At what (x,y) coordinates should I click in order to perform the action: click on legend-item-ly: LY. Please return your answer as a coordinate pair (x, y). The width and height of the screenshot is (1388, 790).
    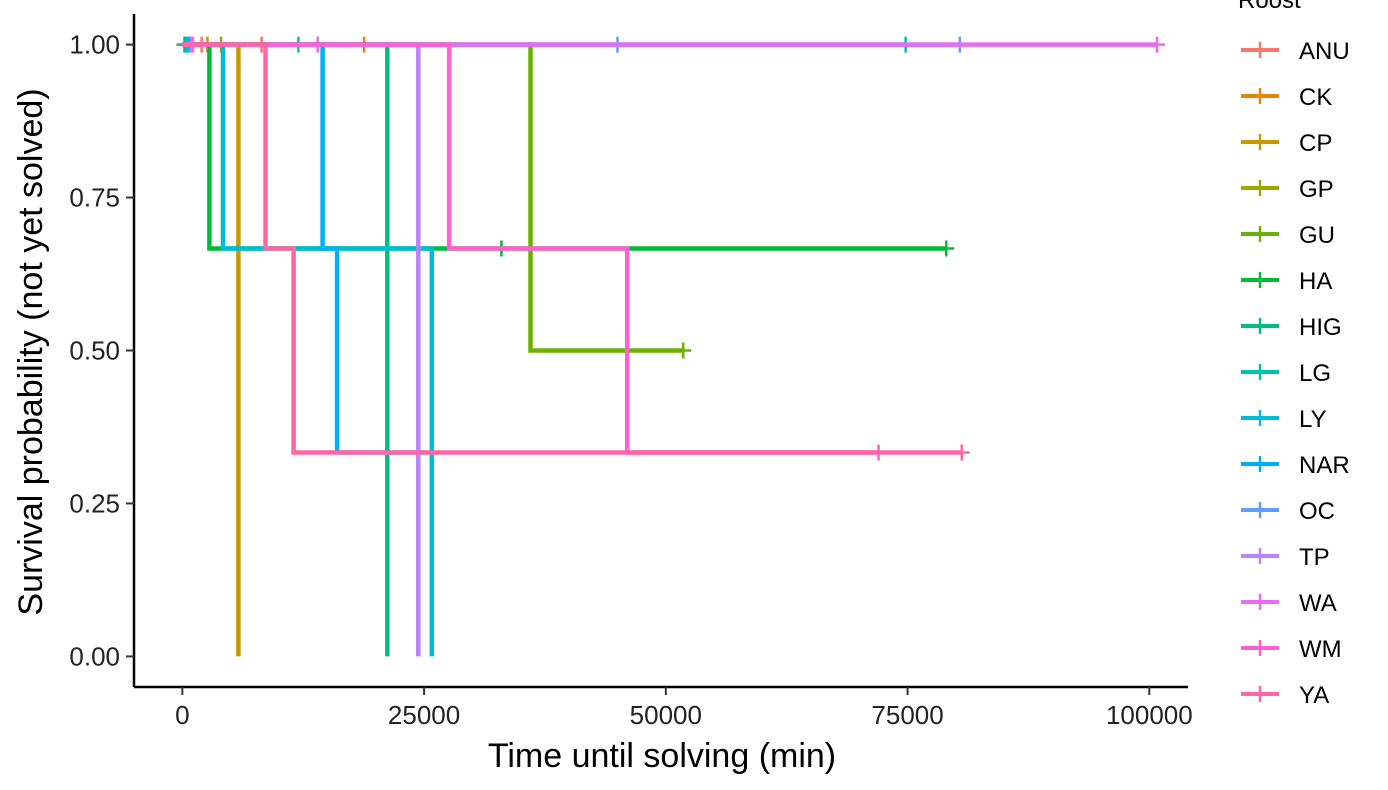
    Looking at the image, I should click on (1284, 419).